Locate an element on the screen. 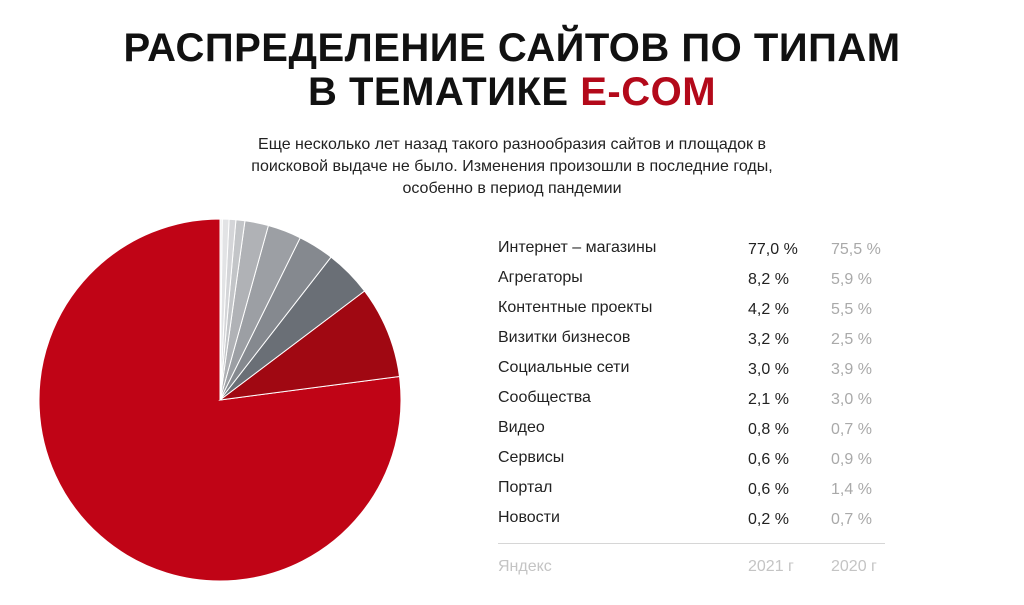 The height and width of the screenshot is (605, 1024). row-value-2021: 4,2 % is located at coordinates (768, 309).